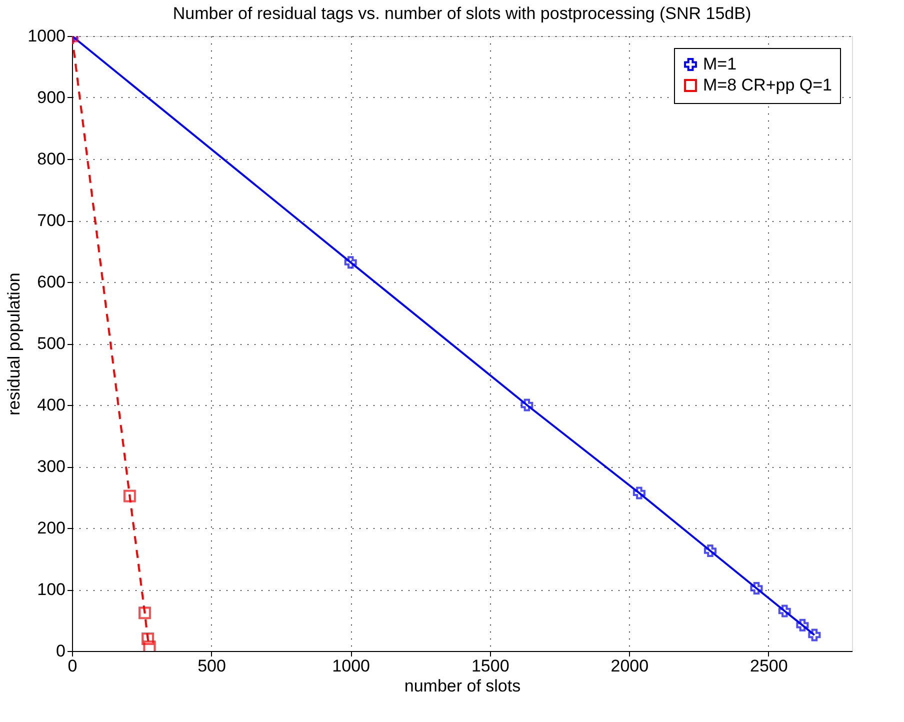 This screenshot has width=904, height=722. What do you see at coordinates (462, 686) in the screenshot?
I see `x-axis-title: number of slots` at bounding box center [462, 686].